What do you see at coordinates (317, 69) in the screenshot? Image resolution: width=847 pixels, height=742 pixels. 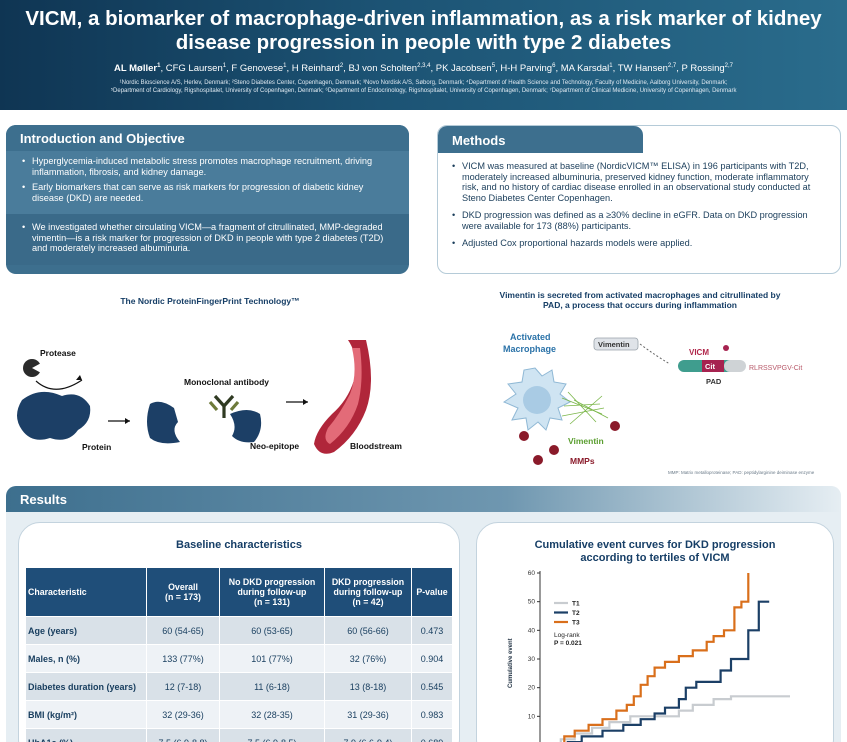 I see `author-name: H Reinhard2` at bounding box center [317, 69].